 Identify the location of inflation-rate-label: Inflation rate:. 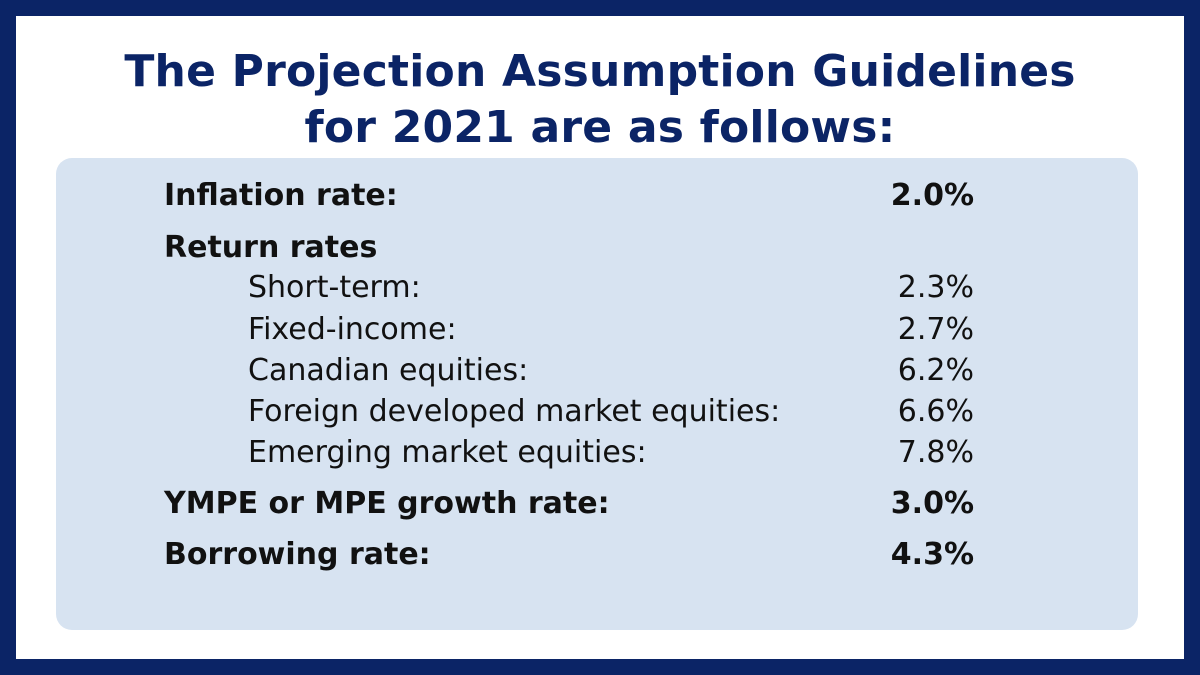
(281, 195).